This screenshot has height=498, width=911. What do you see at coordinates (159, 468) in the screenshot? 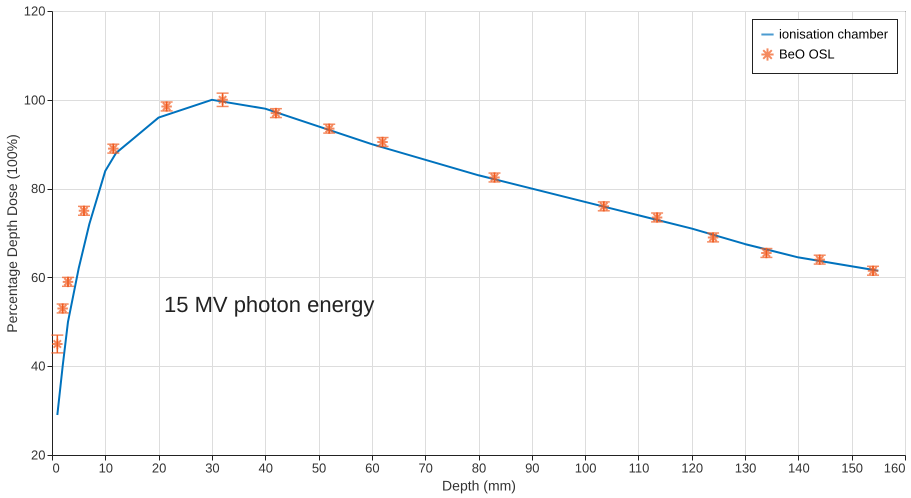
I see `x-tick-label: 20` at bounding box center [159, 468].